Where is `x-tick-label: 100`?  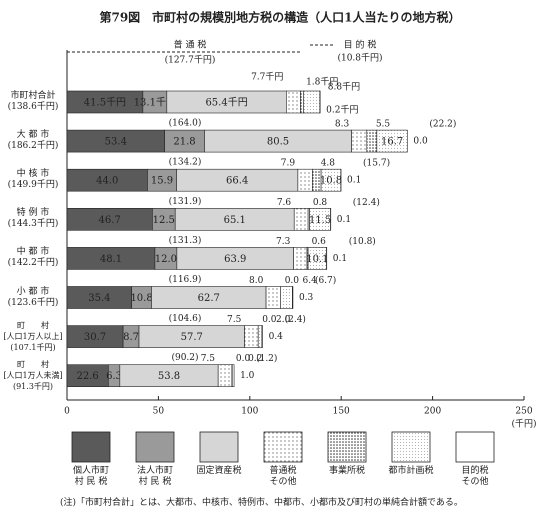
x-tick-label: 100 is located at coordinates (249, 412).